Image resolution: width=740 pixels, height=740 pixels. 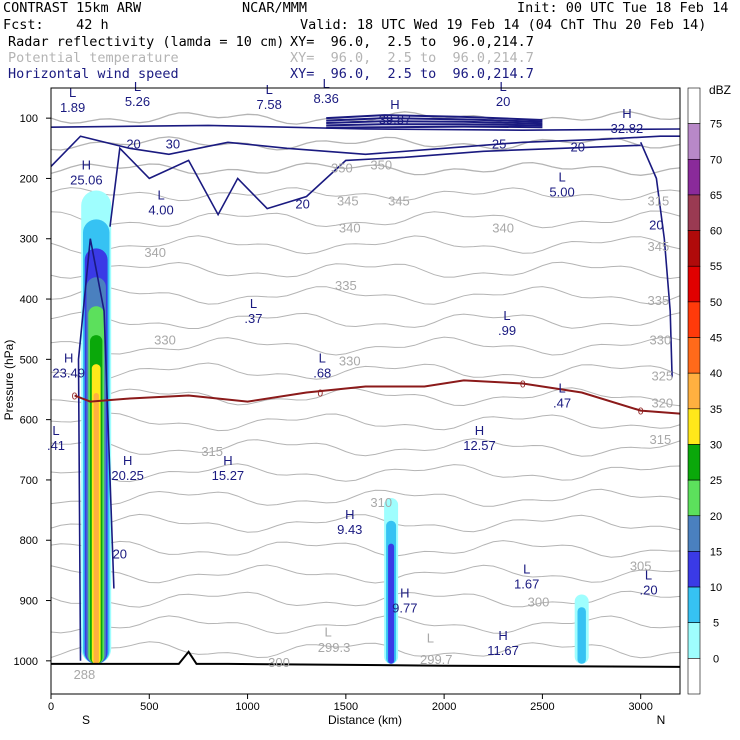 I want to click on theta-label: 320, so click(x=662, y=403).